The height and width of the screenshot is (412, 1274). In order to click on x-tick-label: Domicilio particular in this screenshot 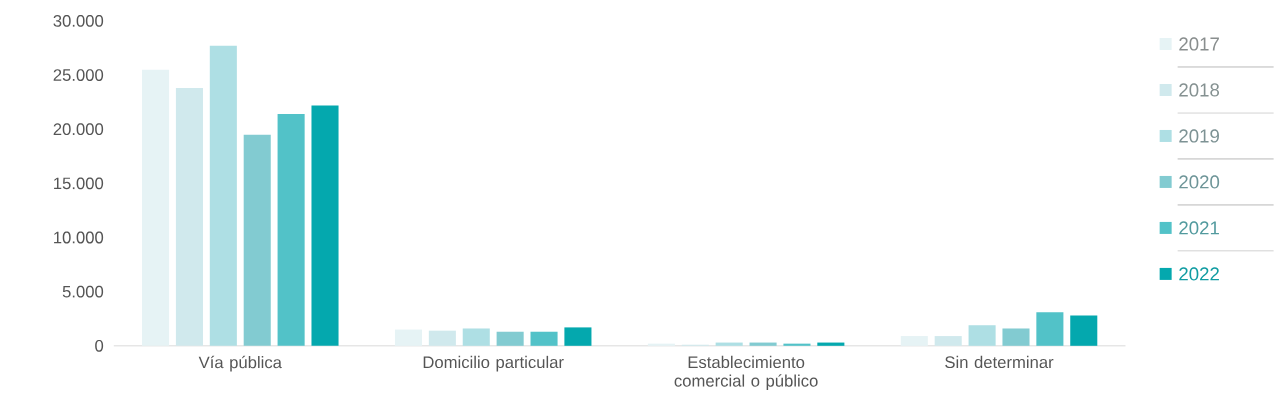, I will do `click(493, 363)`.